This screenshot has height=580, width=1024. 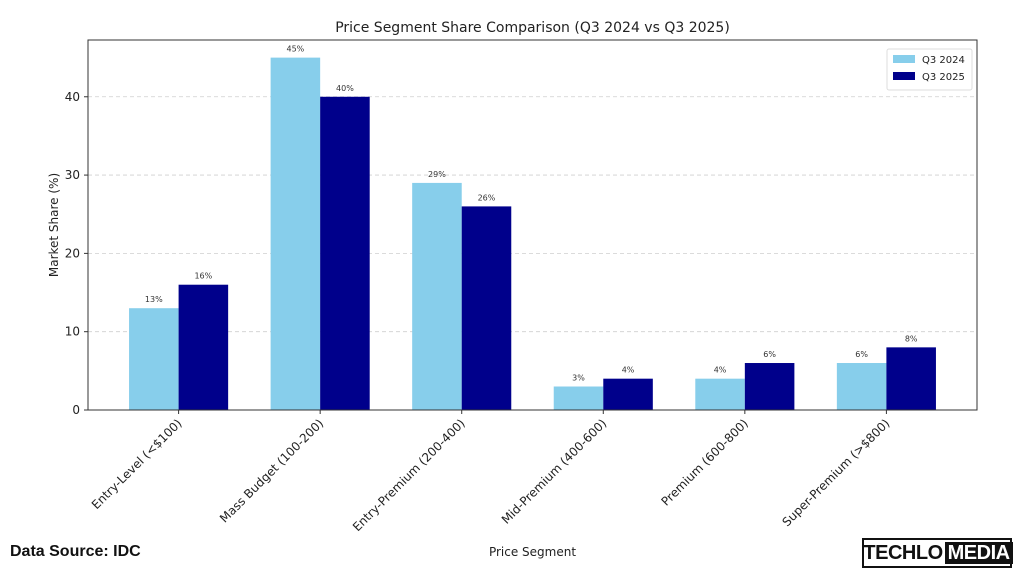 What do you see at coordinates (943, 60) in the screenshot?
I see `legend-label: Q3 2024` at bounding box center [943, 60].